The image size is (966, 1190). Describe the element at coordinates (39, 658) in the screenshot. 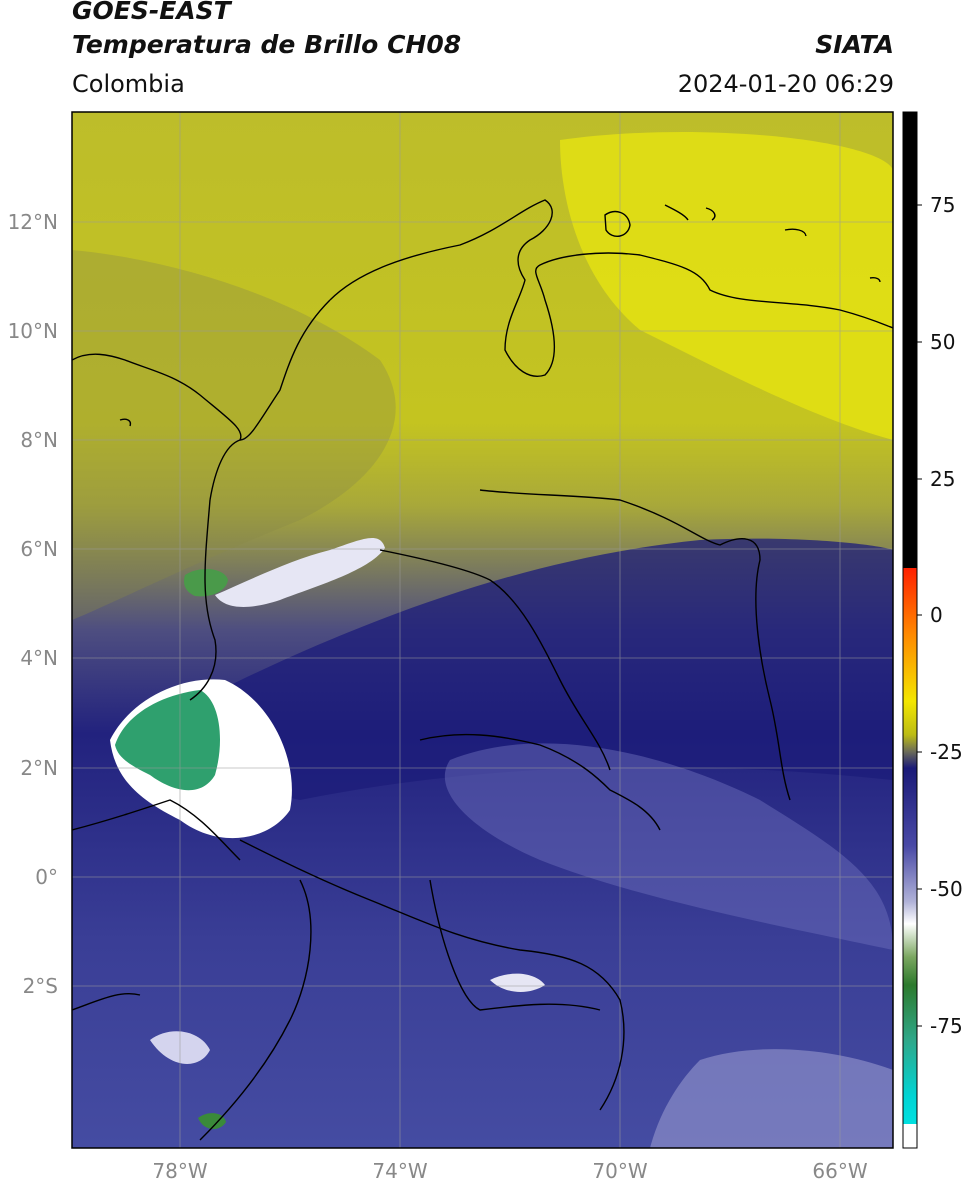

I see `lat-label: 4°N` at that location.